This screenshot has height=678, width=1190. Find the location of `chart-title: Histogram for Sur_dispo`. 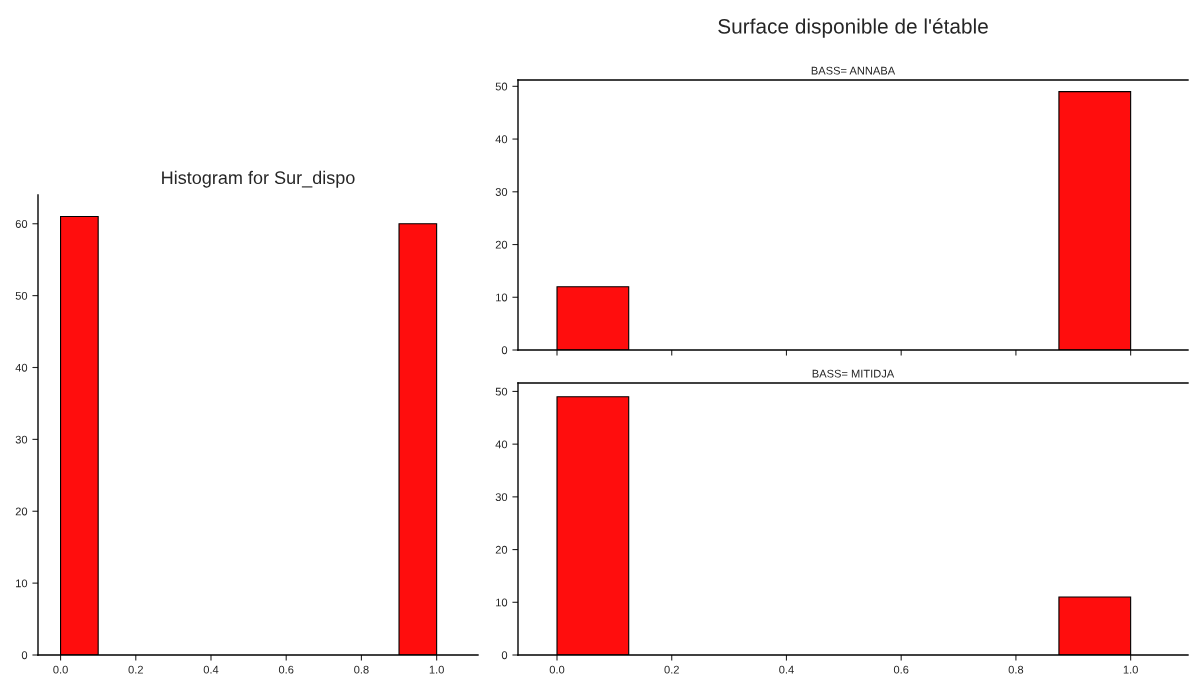

chart-title: Histogram for Sur_dispo is located at coordinates (258, 179).